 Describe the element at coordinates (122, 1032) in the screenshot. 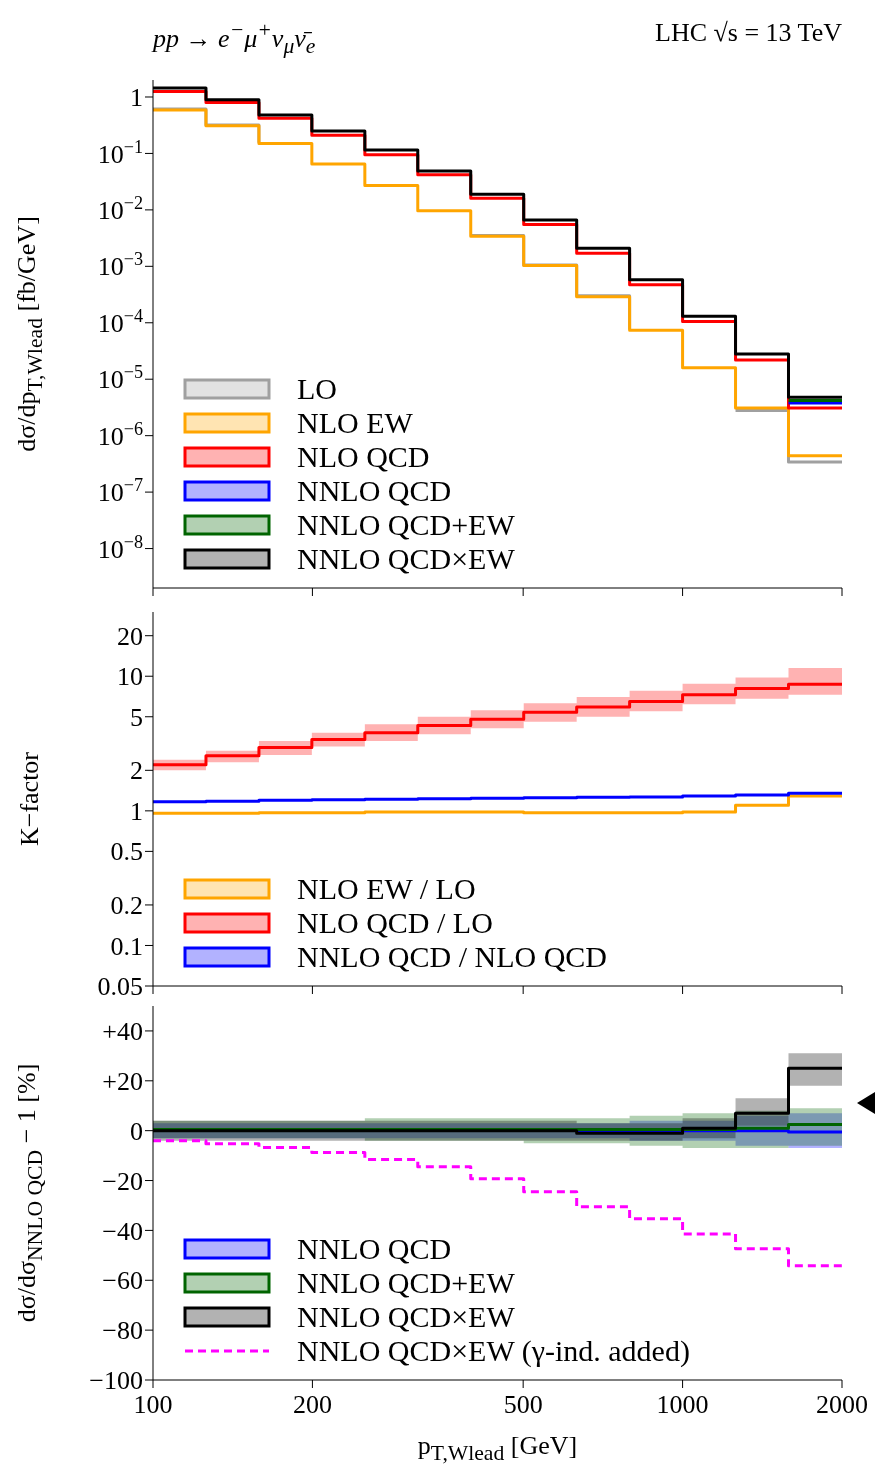

I see `y-tick-label: +40` at that location.